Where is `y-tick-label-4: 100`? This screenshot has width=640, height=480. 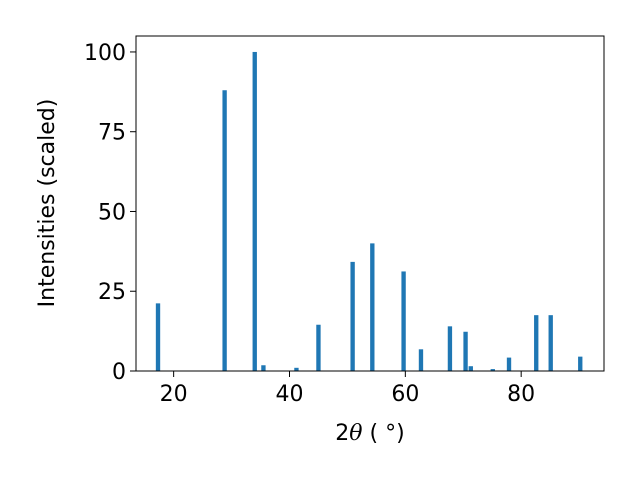 y-tick-label-4: 100 is located at coordinates (105, 53).